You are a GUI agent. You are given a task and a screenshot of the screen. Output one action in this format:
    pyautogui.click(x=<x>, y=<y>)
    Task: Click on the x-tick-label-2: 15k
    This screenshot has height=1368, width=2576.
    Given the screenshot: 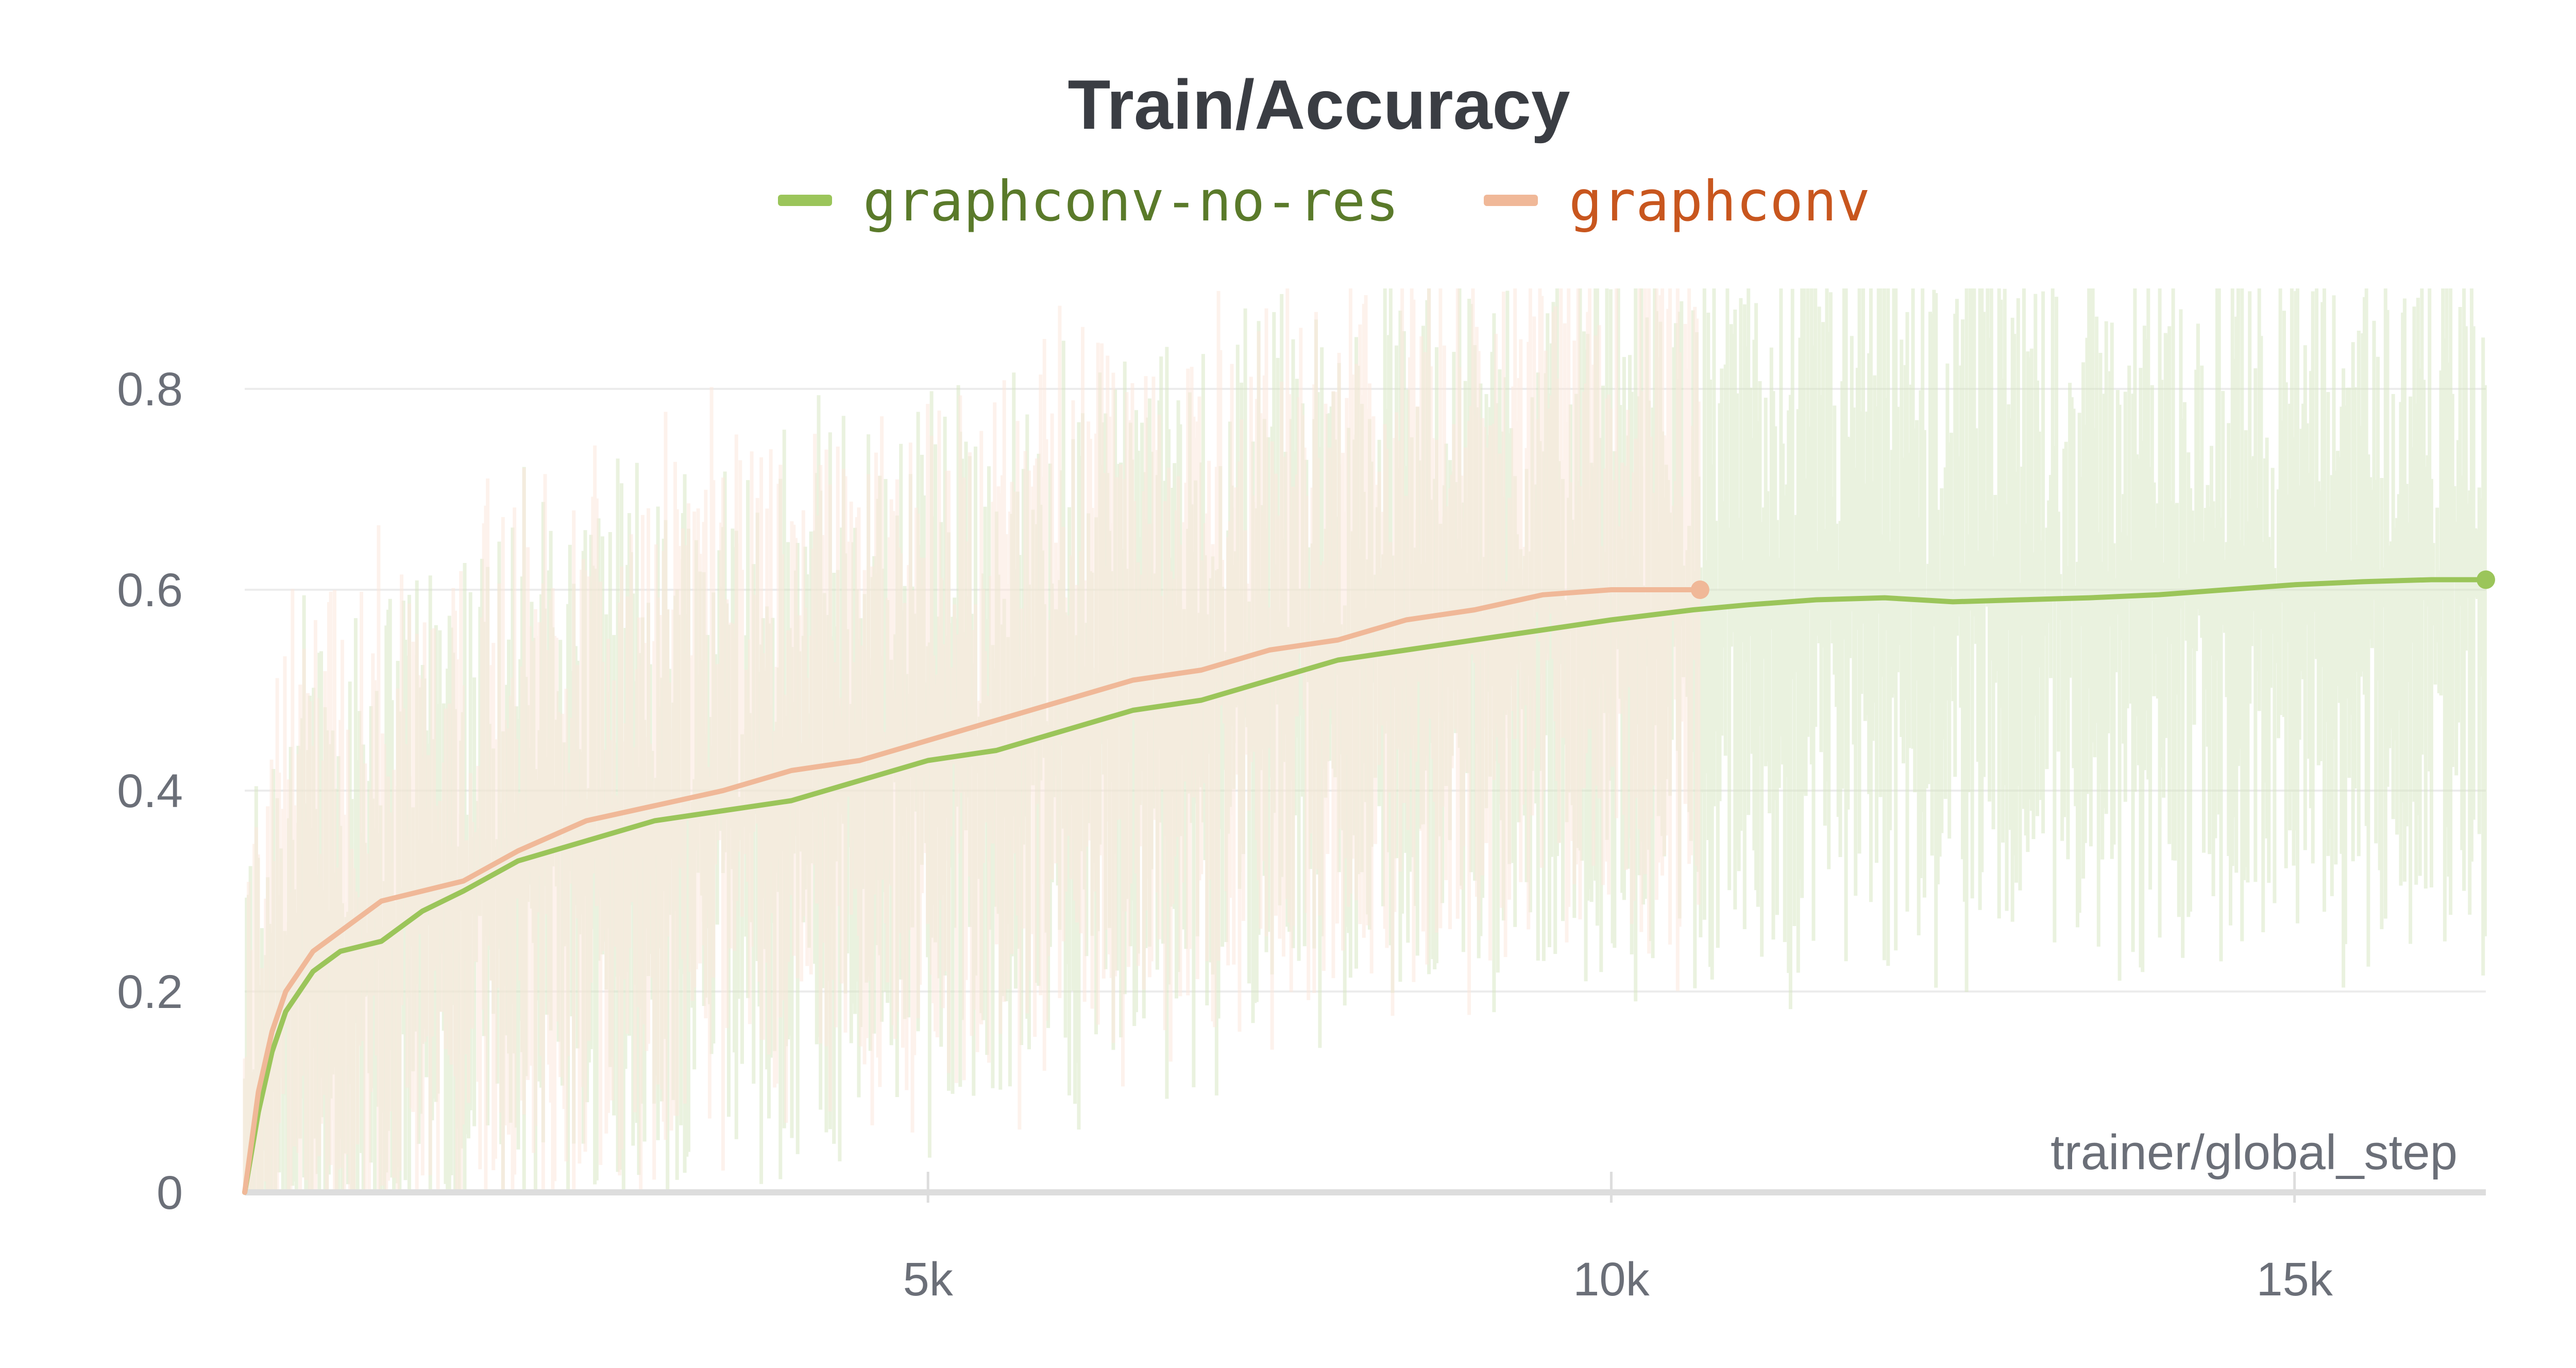 What is the action you would take?
    pyautogui.click(x=2294, y=1279)
    